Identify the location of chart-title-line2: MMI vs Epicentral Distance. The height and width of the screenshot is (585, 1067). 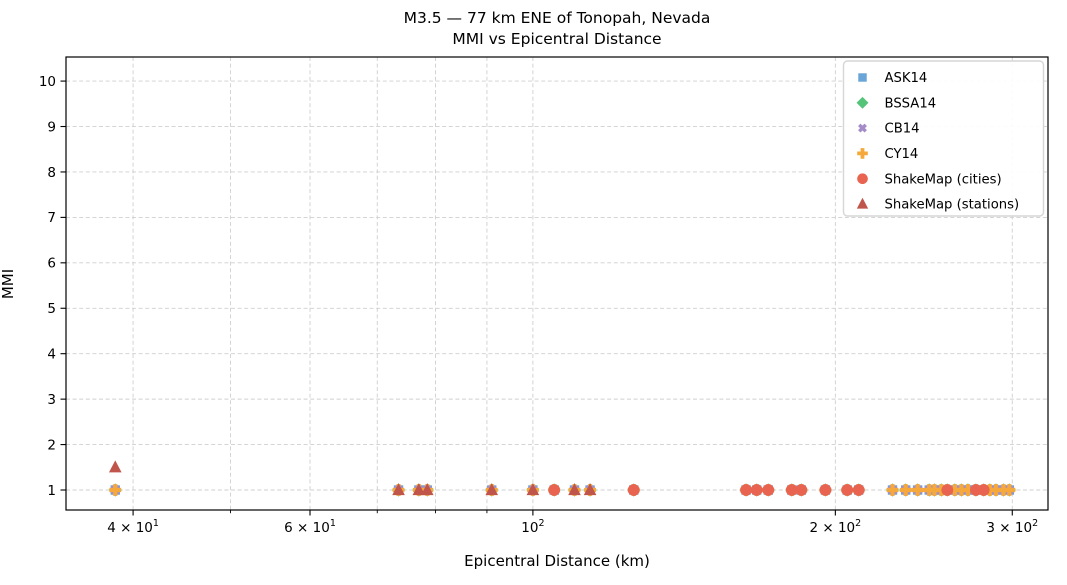
(557, 39).